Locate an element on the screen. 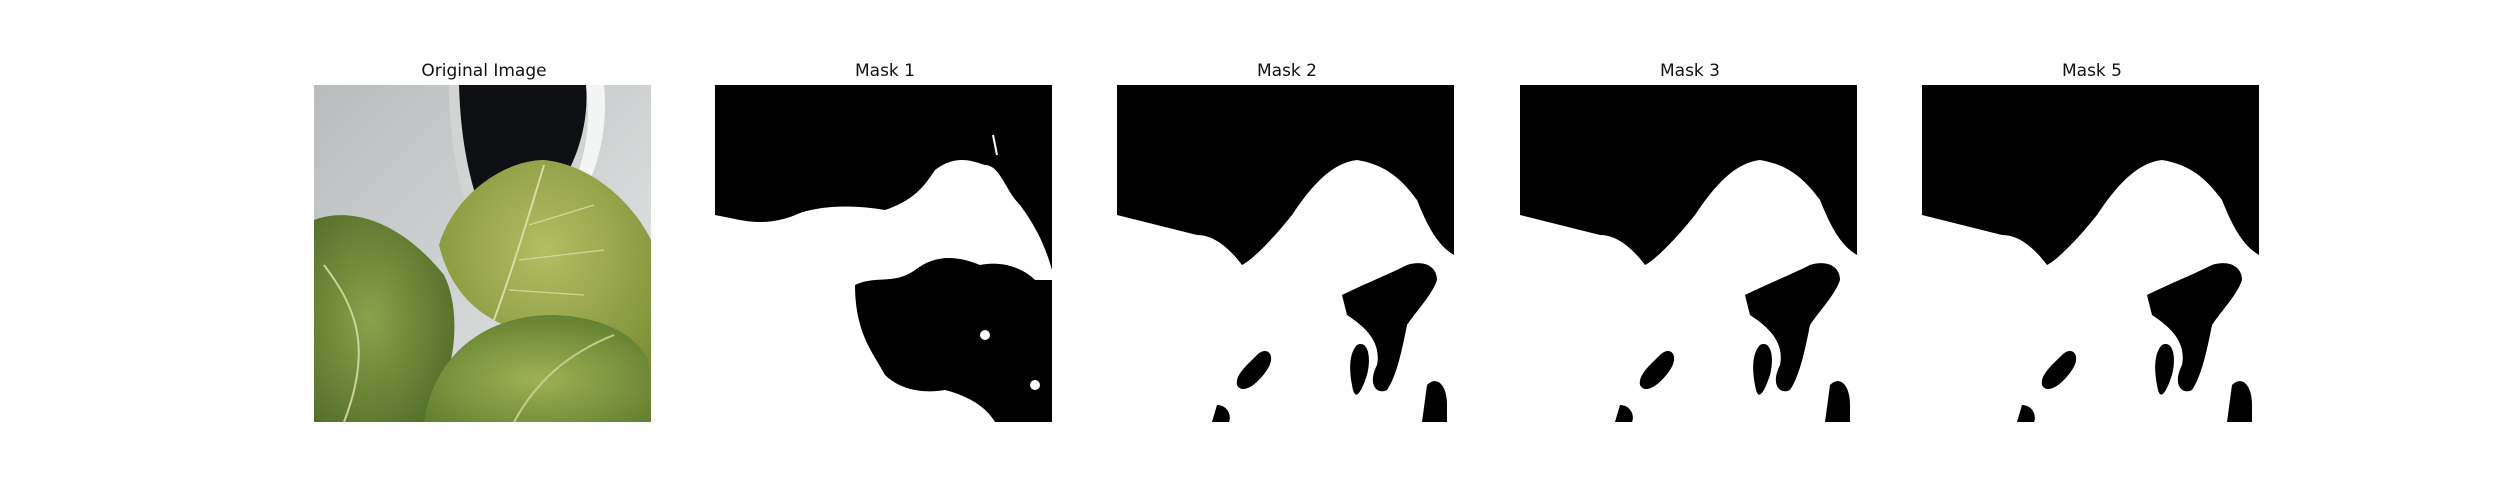  mask-3-image is located at coordinates (1688, 253).